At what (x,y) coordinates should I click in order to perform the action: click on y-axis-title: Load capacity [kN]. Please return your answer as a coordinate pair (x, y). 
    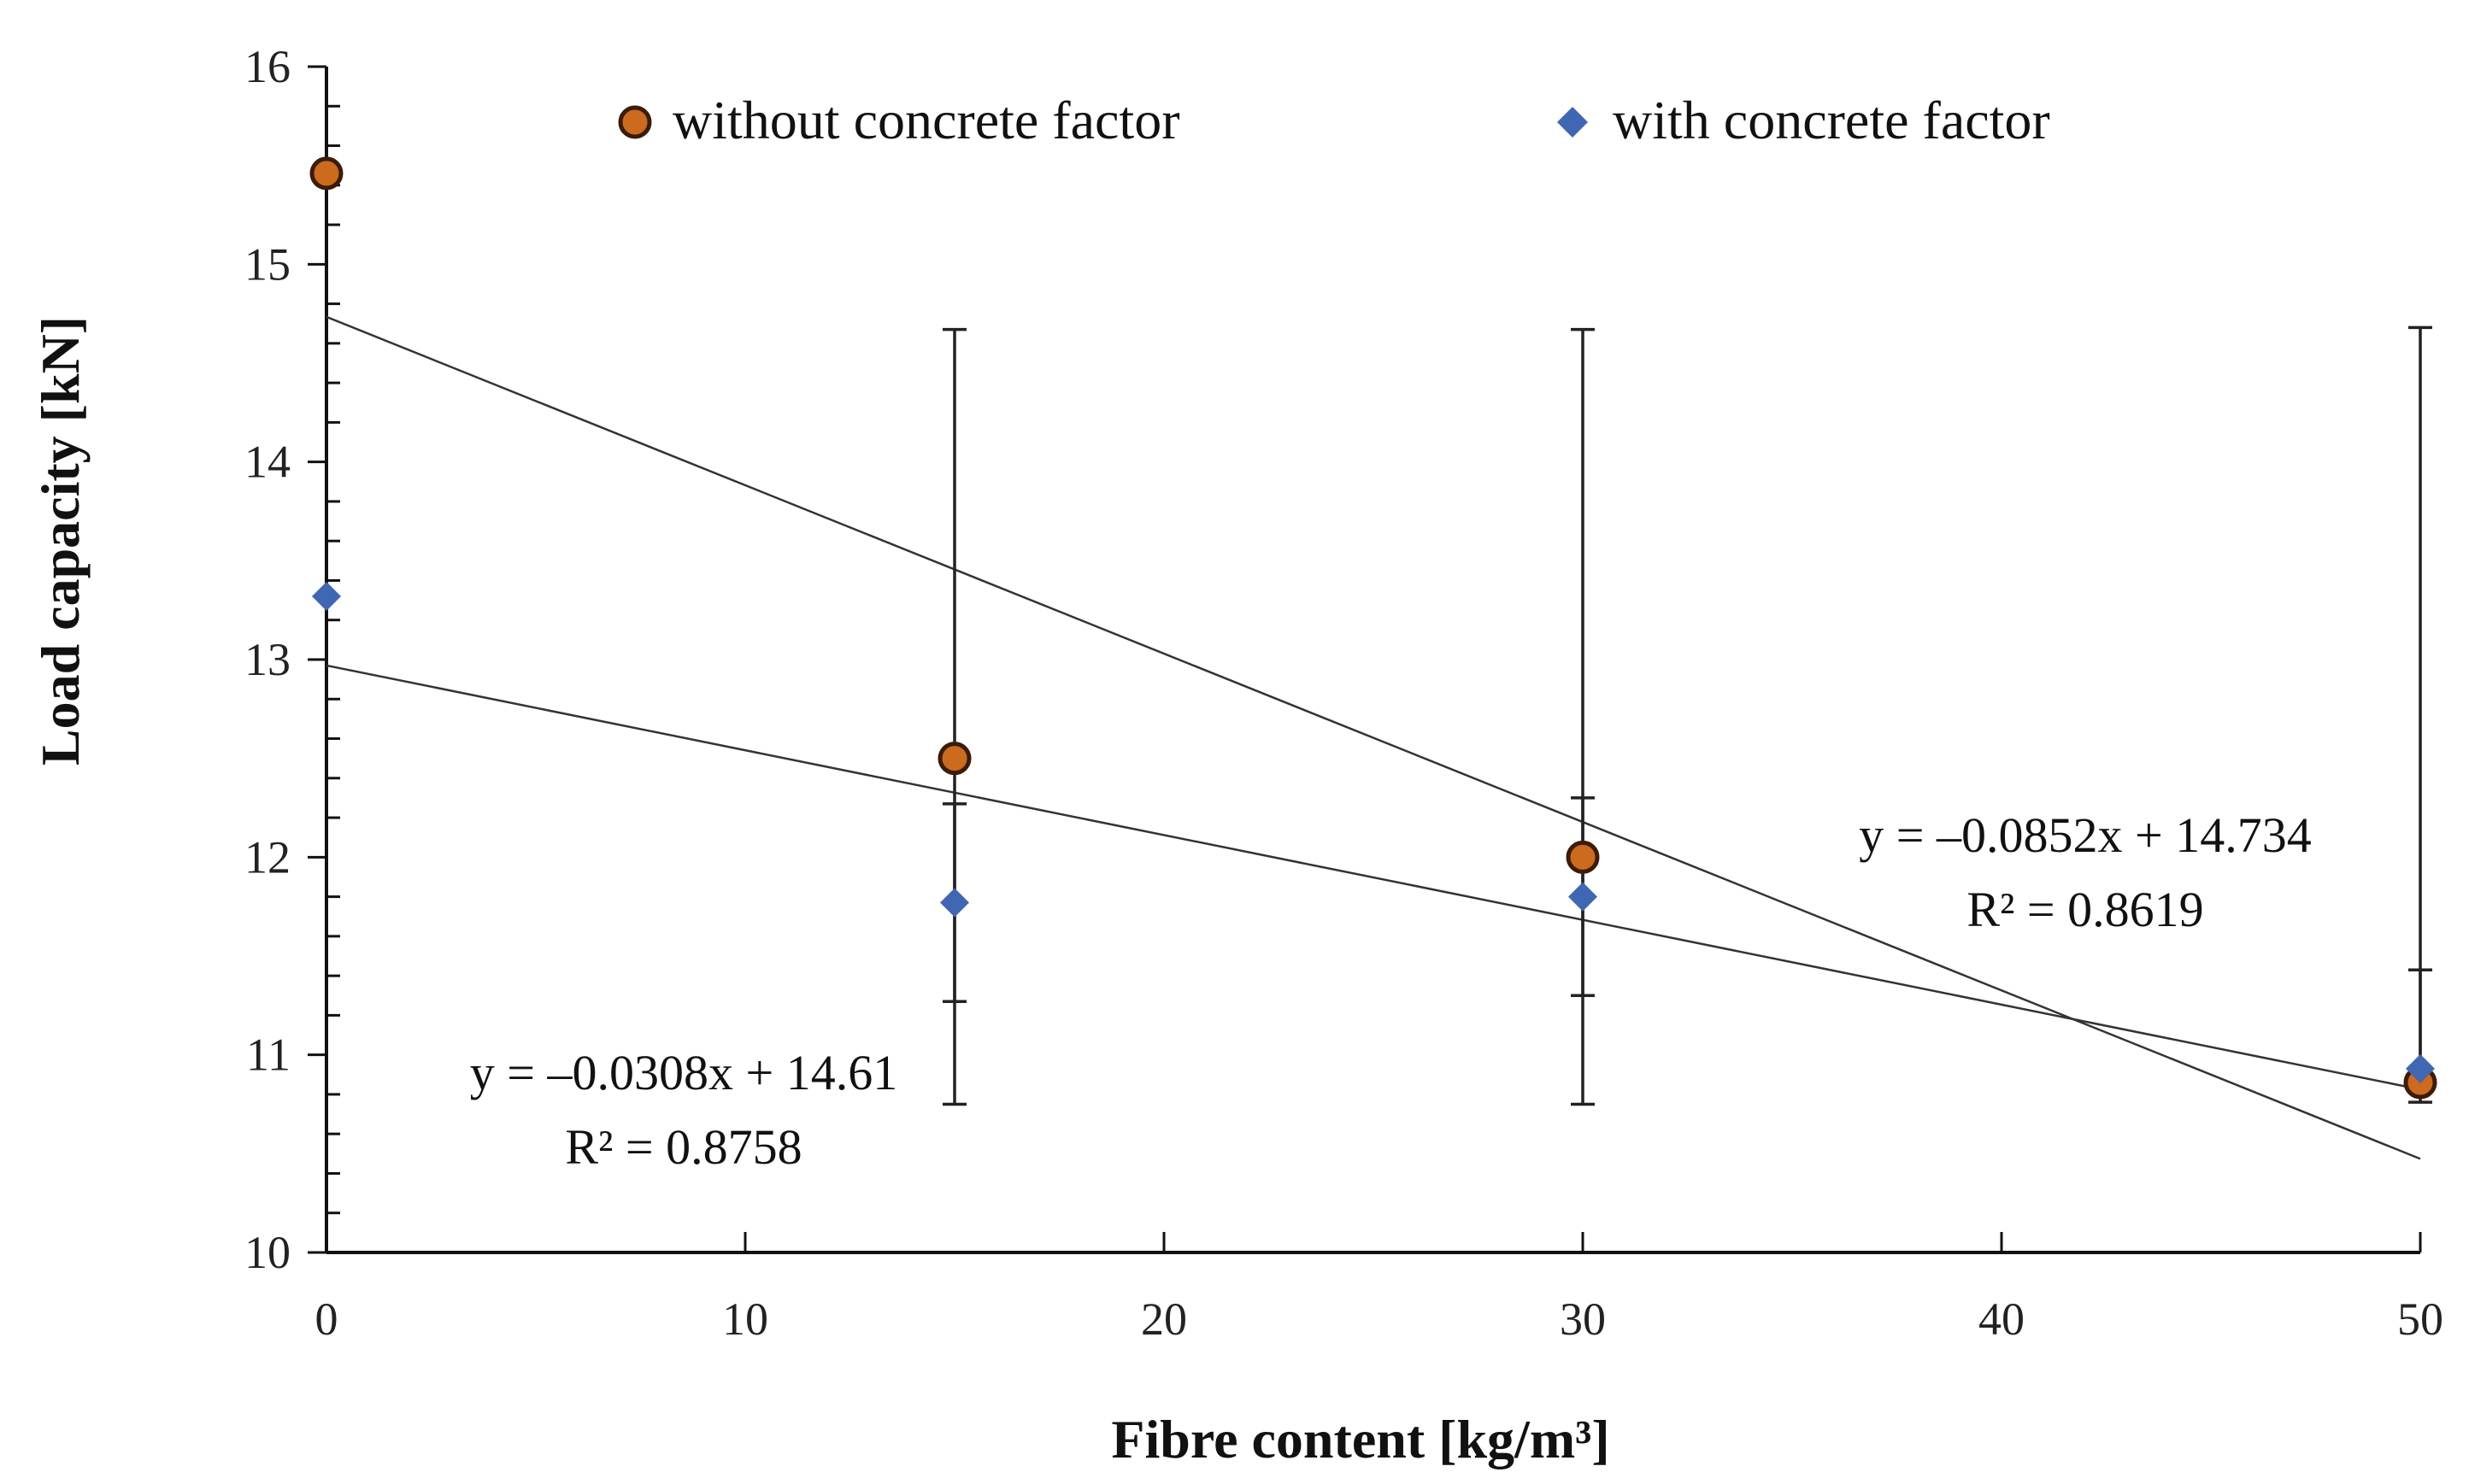
    Looking at the image, I should click on (60, 540).